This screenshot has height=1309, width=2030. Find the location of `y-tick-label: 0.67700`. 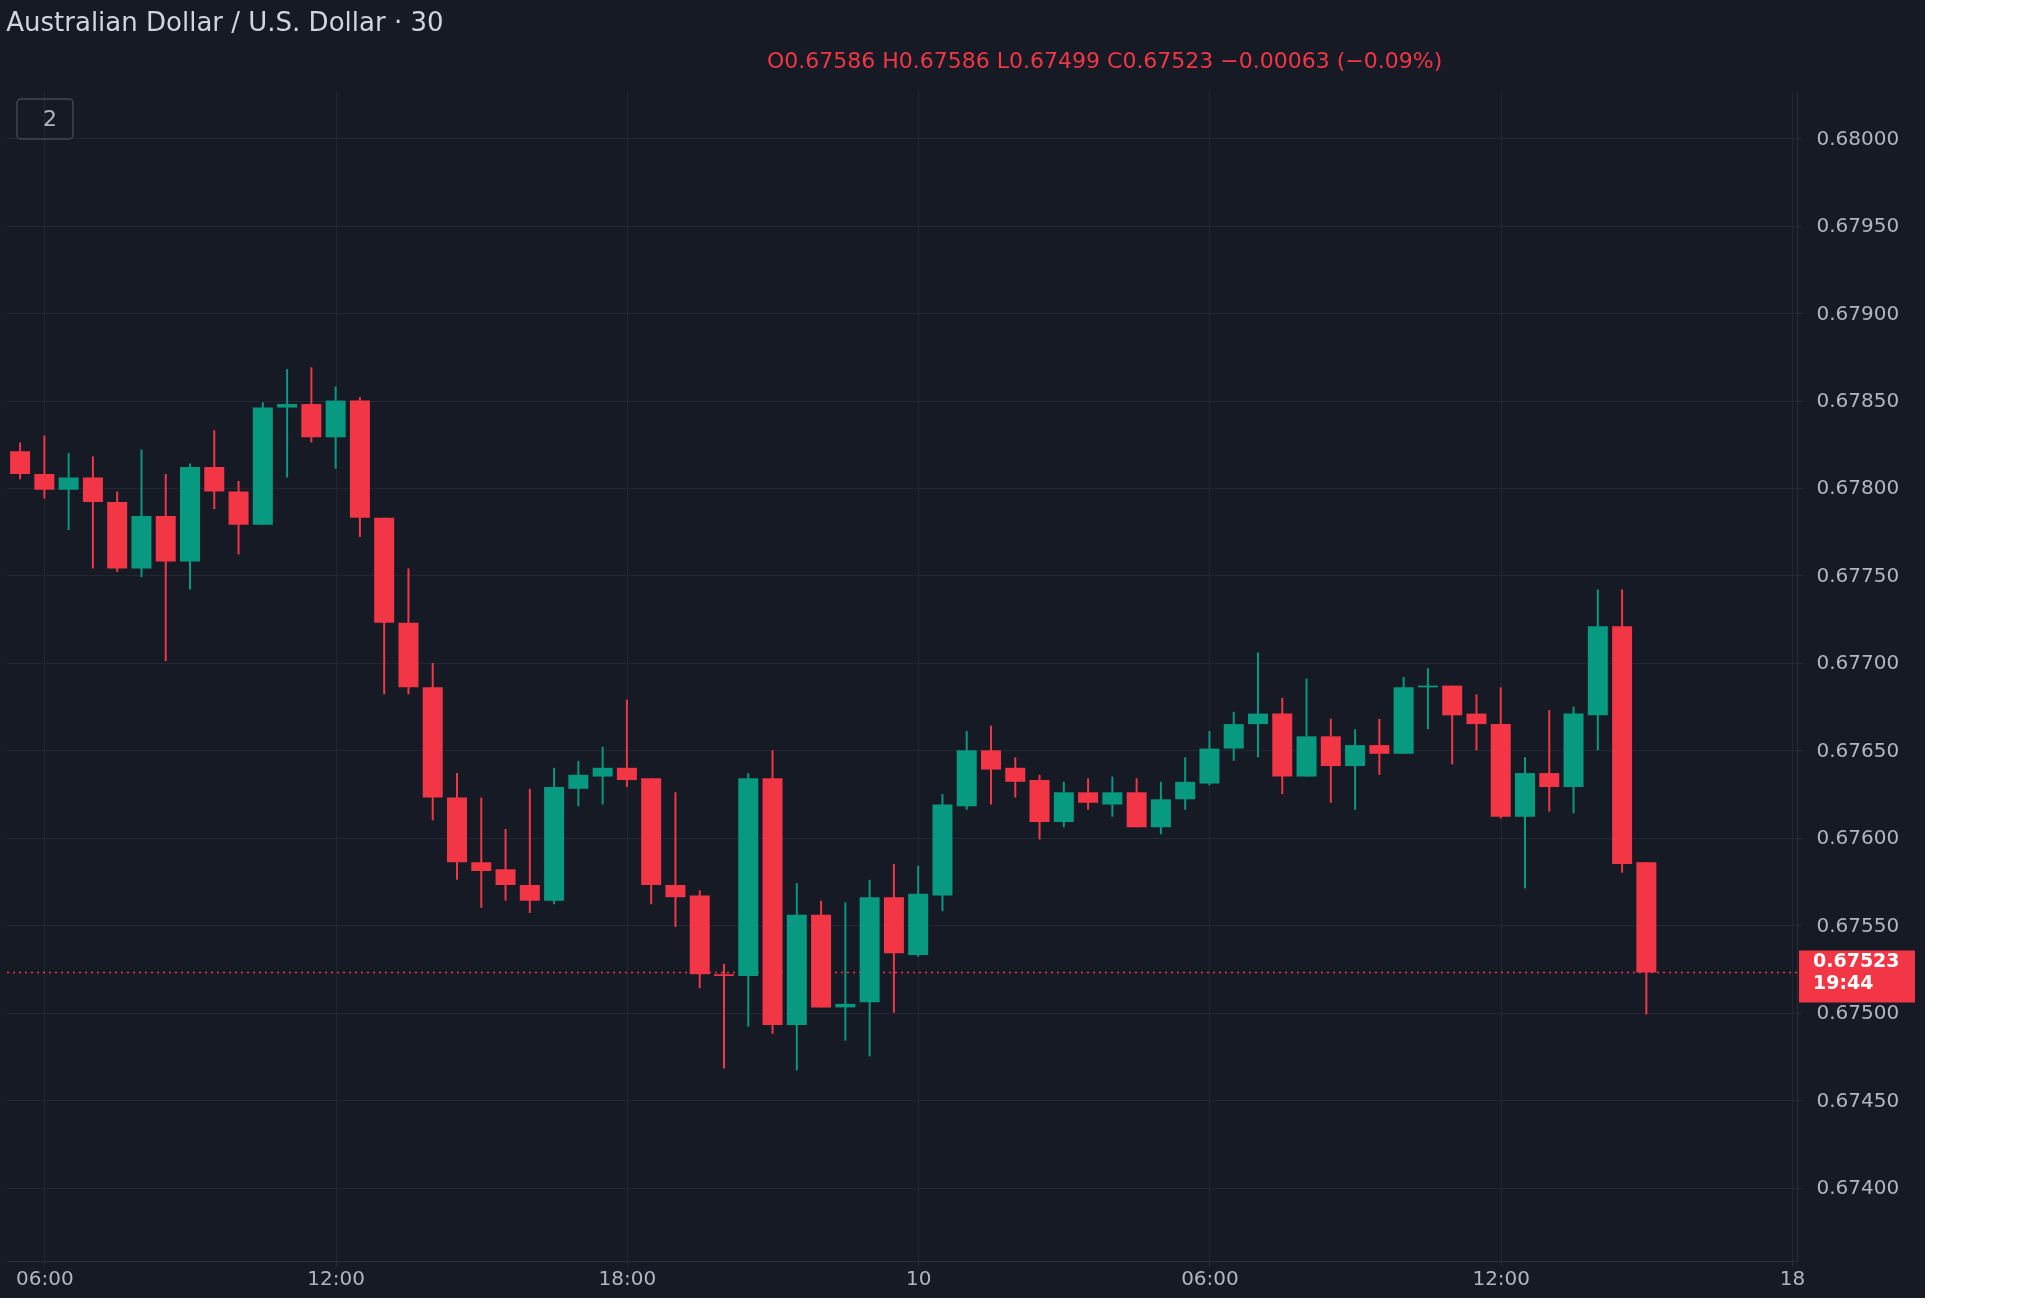

y-tick-label: 0.67700 is located at coordinates (1858, 662).